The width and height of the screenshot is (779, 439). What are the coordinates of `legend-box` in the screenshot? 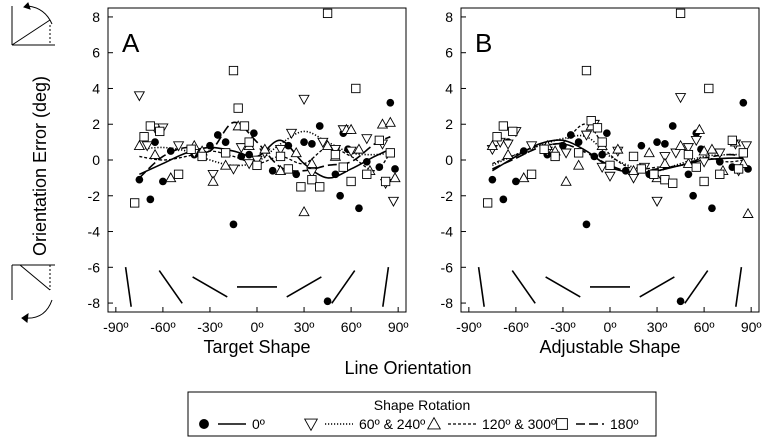 It's located at (422, 414).